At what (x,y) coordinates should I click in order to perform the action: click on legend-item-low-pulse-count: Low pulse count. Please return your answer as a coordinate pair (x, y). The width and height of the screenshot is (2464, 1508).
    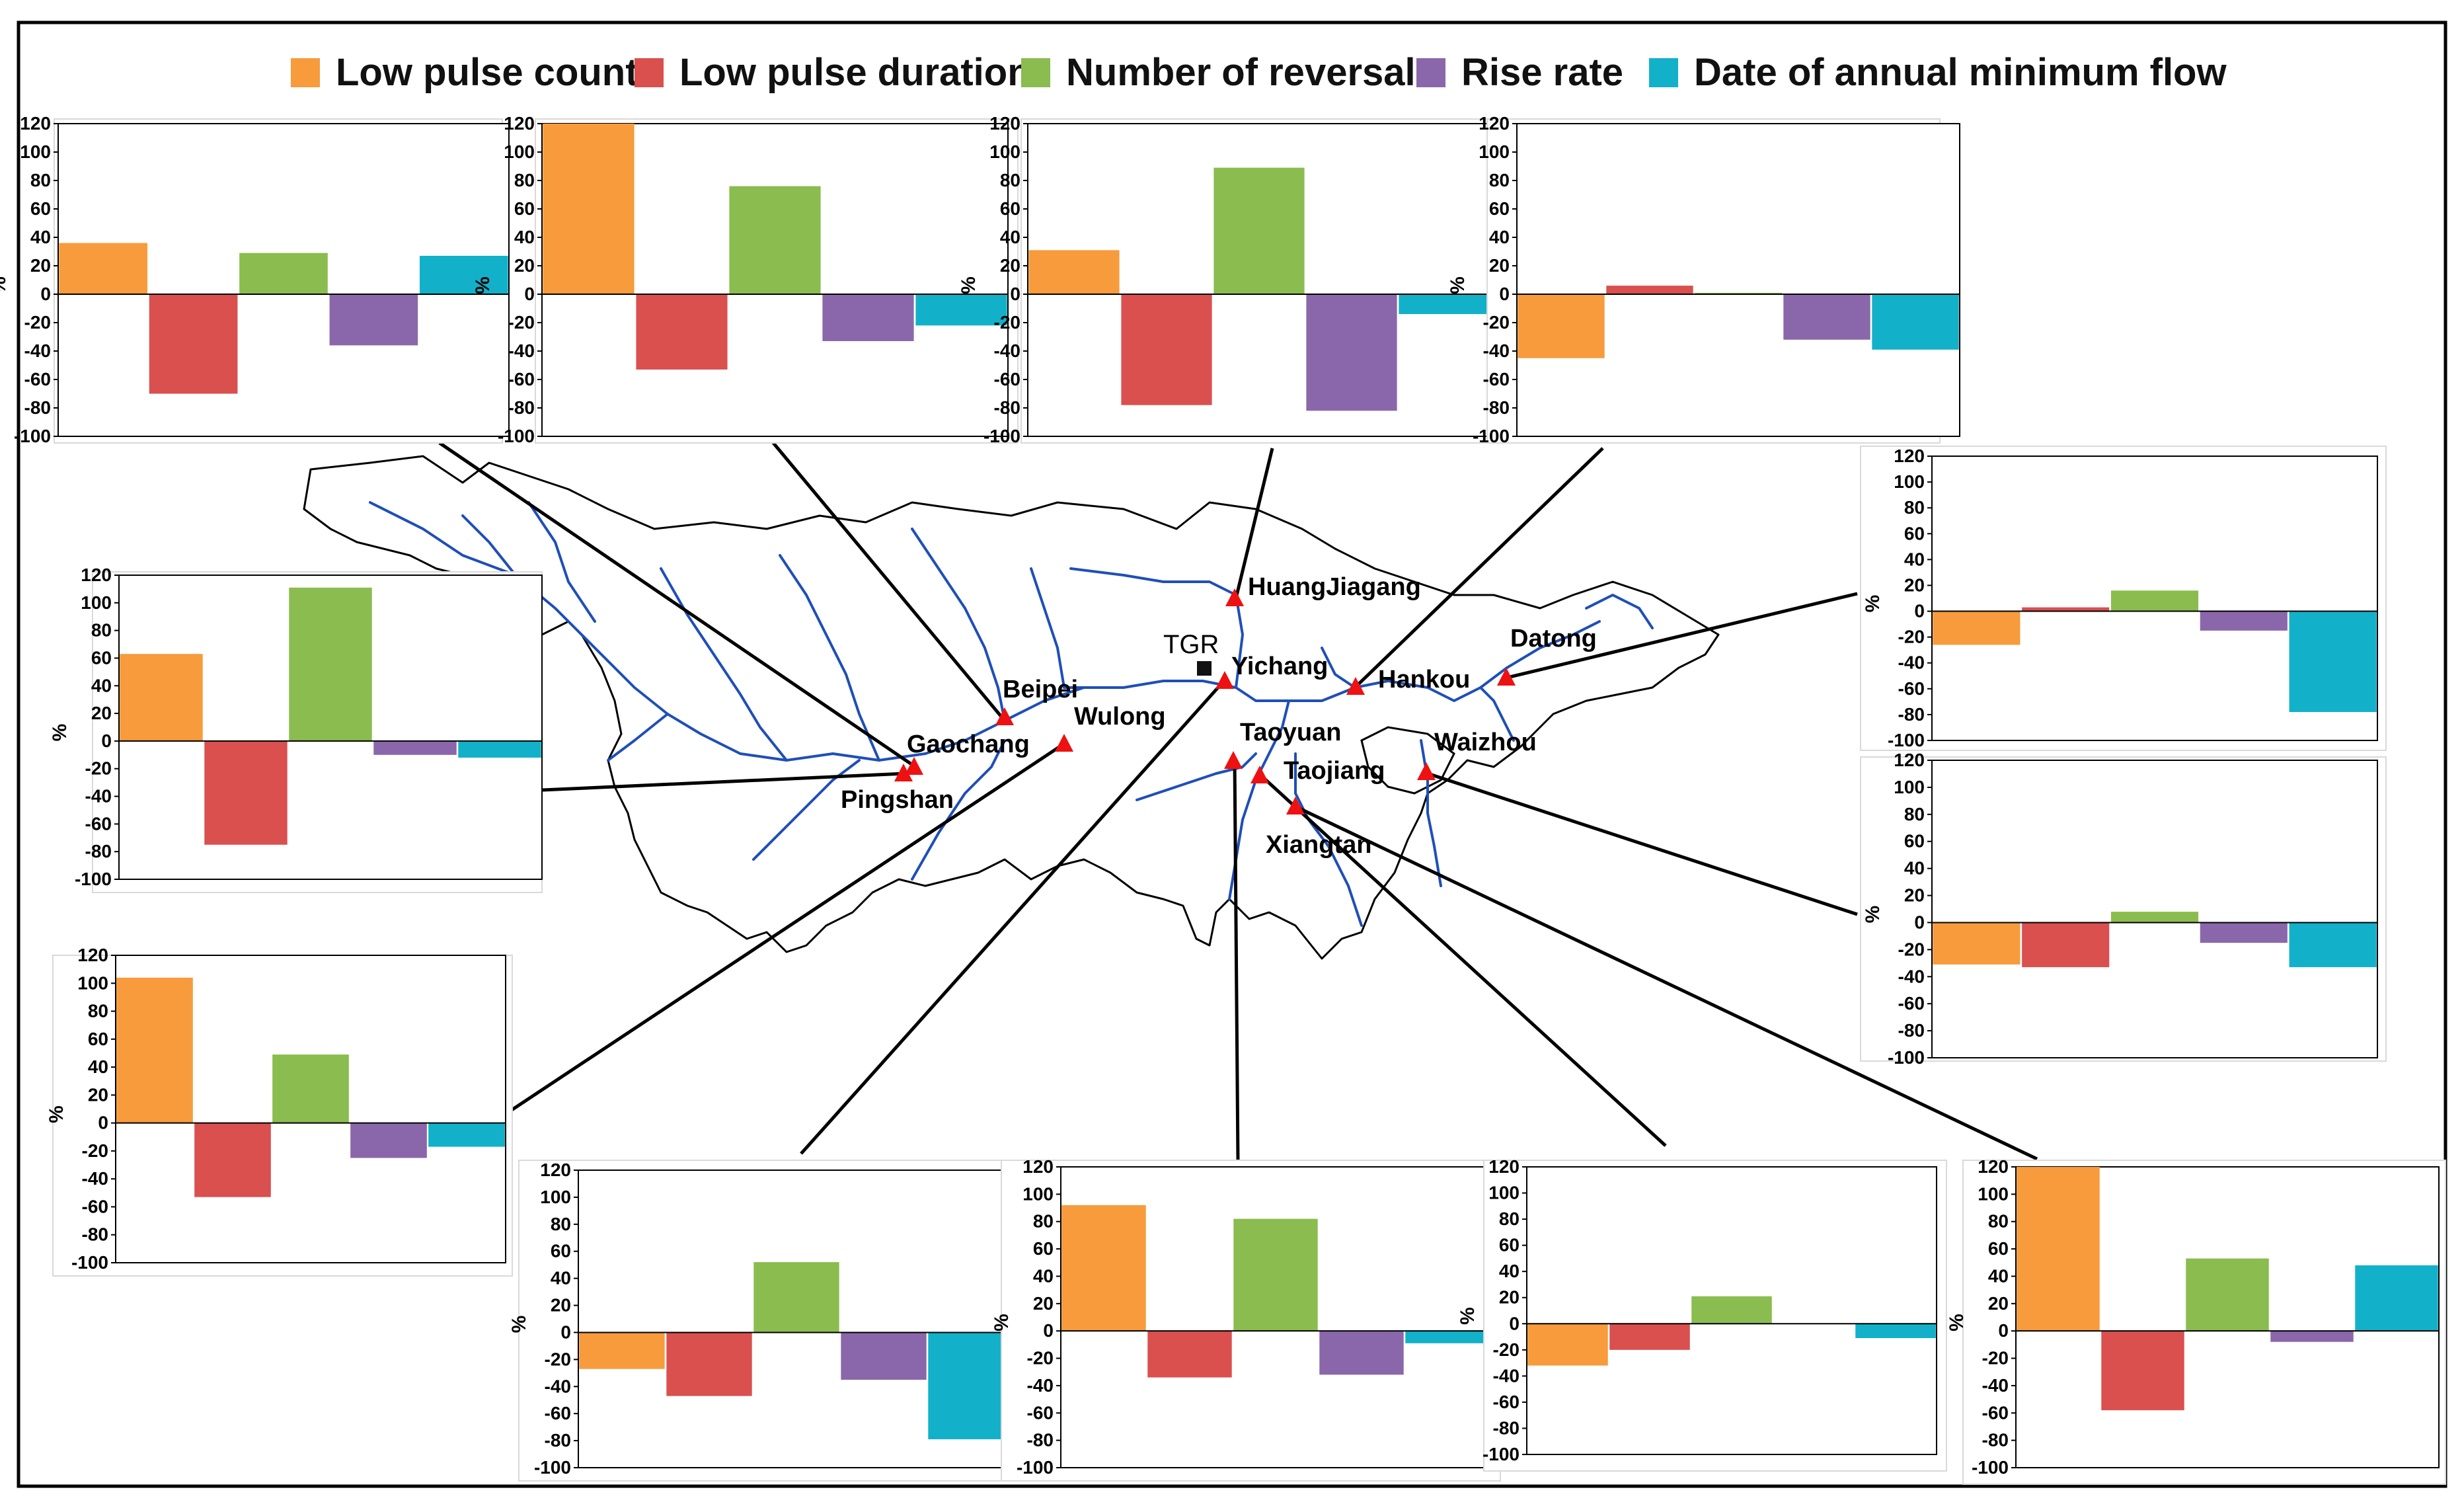
    Looking at the image, I should click on (464, 72).